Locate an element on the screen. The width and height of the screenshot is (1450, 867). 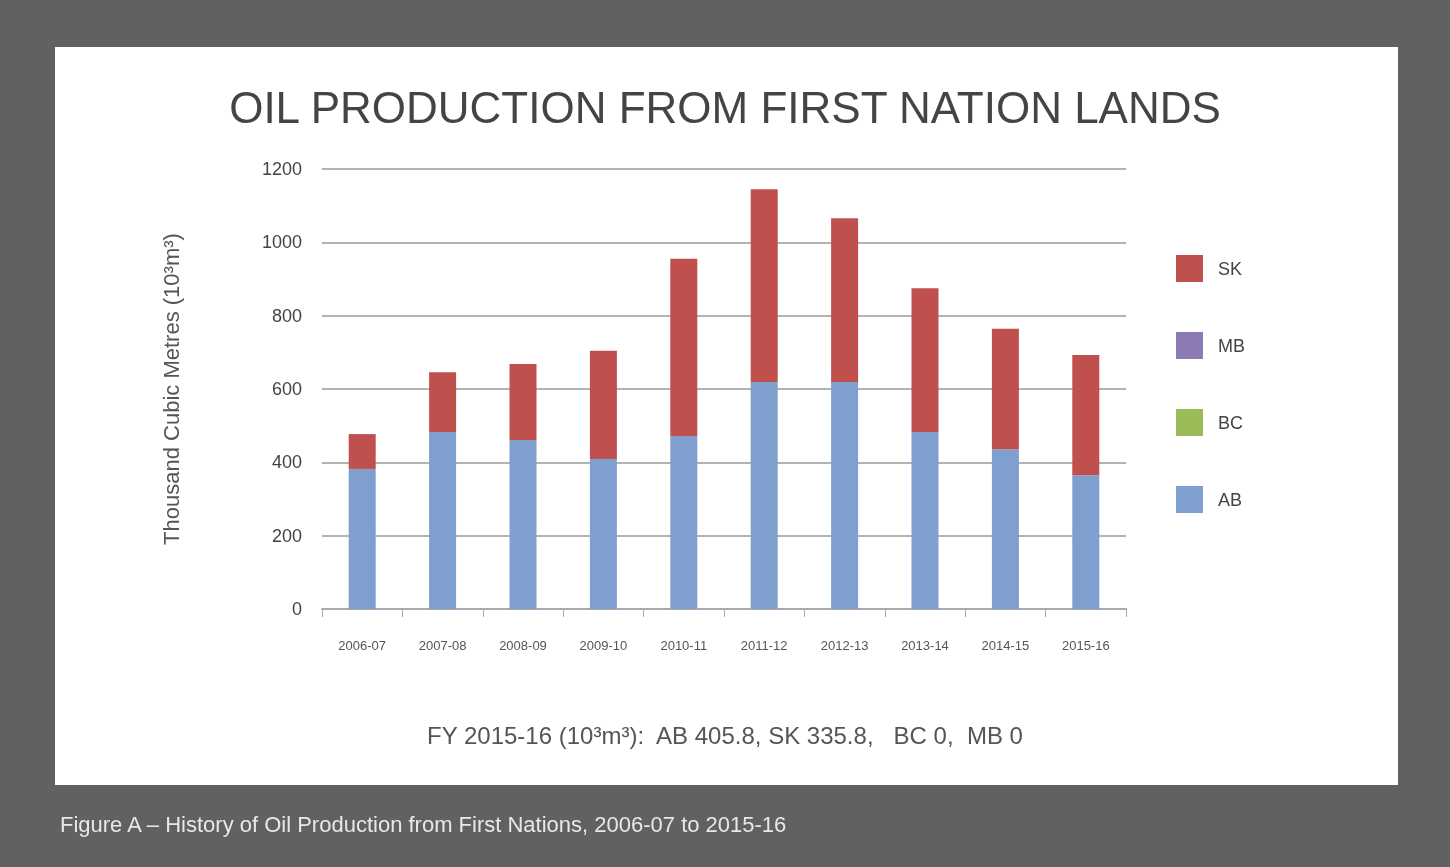
chart-title: OIL PRODUCTION FROM FIRST NATION LANDS is located at coordinates (725, 107).